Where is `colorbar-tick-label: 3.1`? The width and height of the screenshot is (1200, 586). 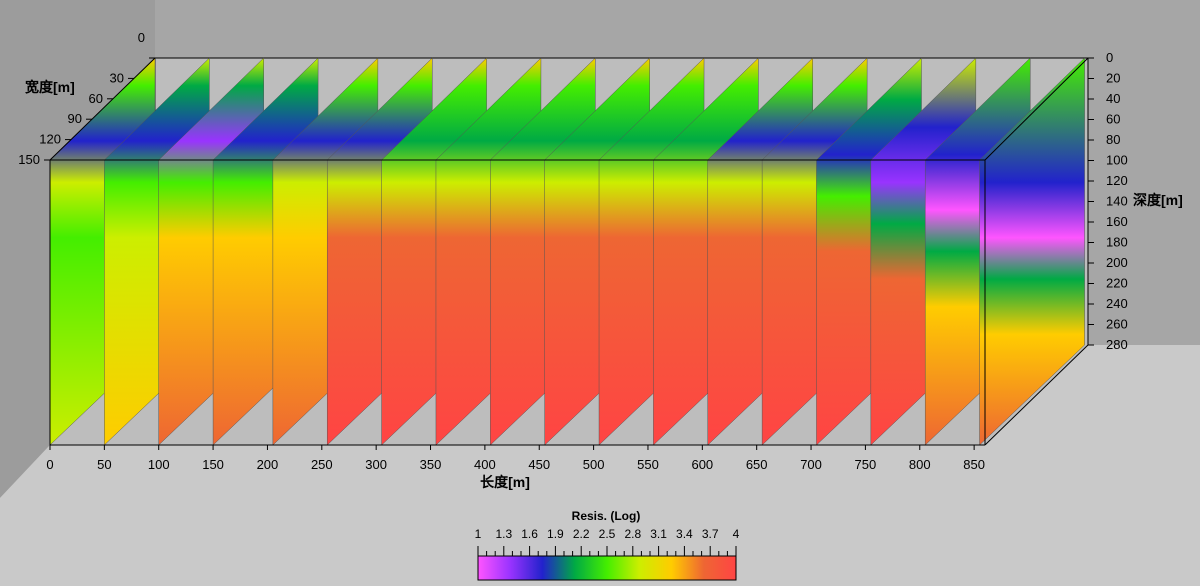 colorbar-tick-label: 3.1 is located at coordinates (658, 534).